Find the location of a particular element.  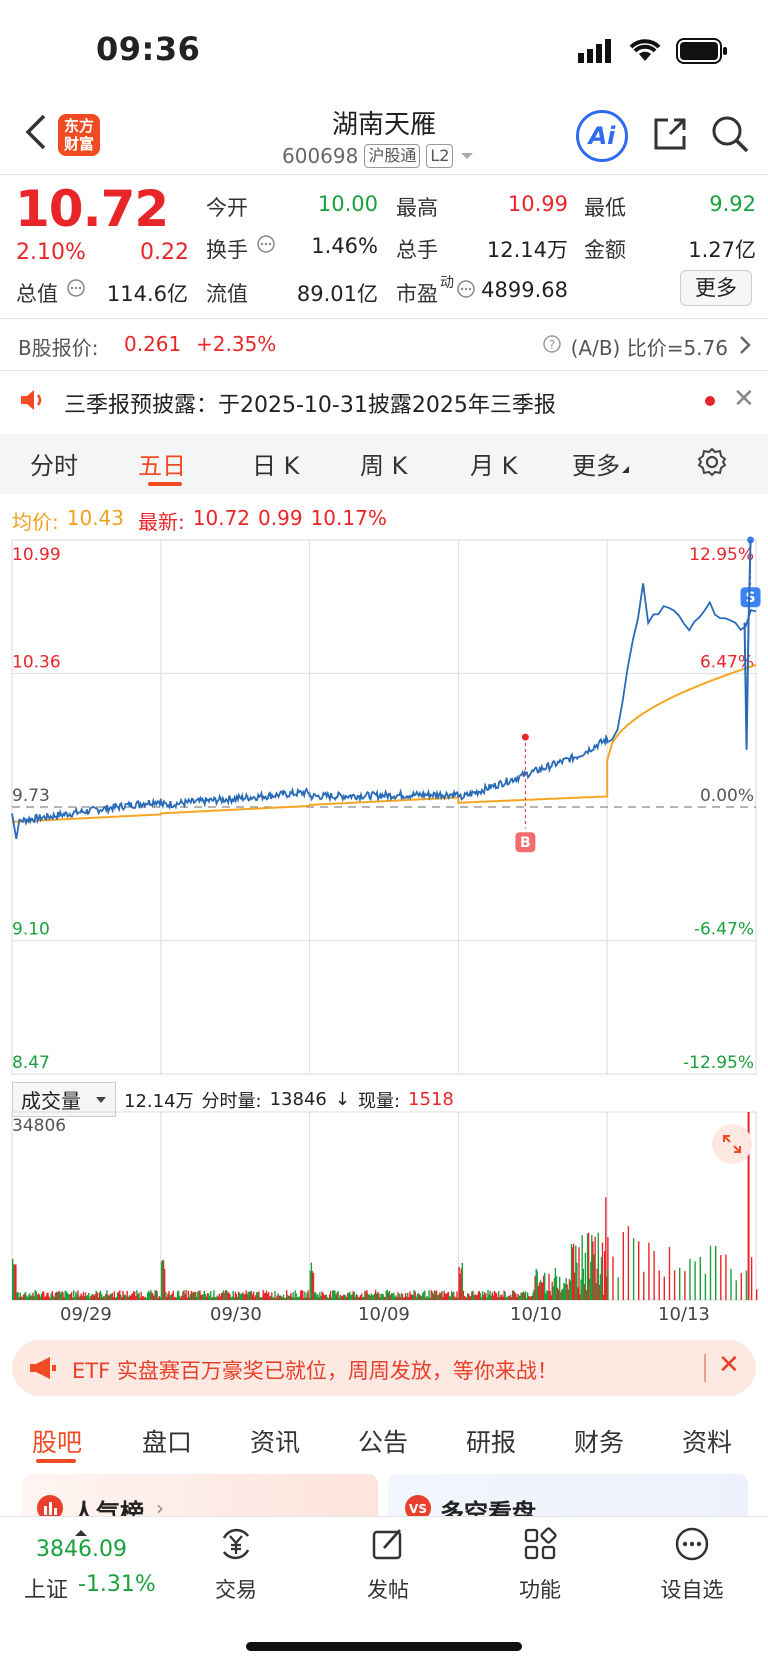

tab-profile: 资料 is located at coordinates (707, 1442).